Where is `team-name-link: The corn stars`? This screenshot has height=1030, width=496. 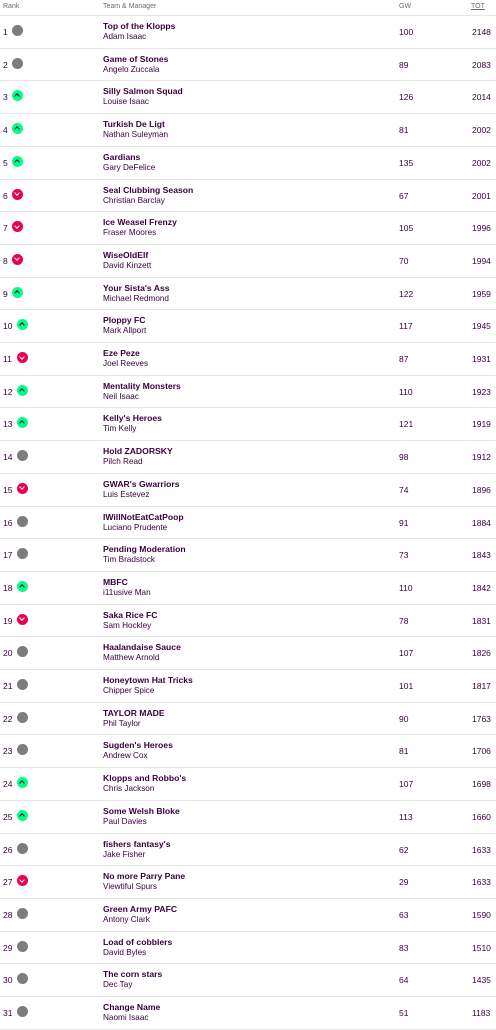
team-name-link: The corn stars is located at coordinates (133, 974).